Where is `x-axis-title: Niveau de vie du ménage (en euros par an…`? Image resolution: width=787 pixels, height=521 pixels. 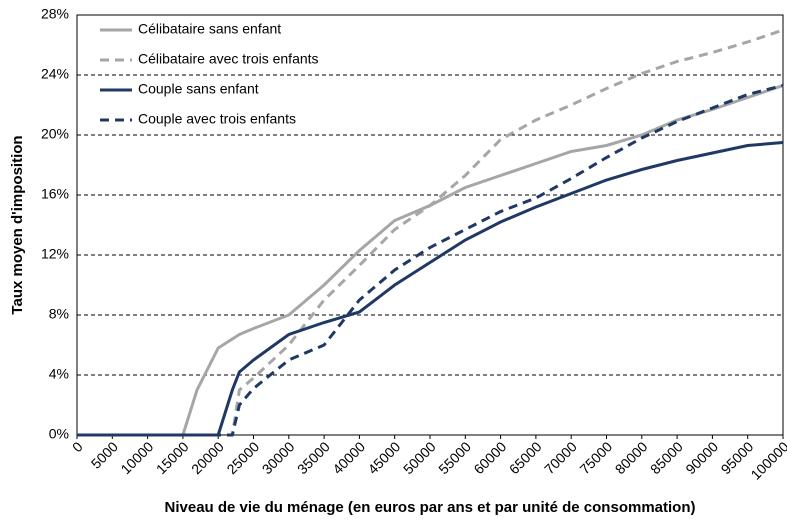
x-axis-title: Niveau de vie du ménage (en euros par an… is located at coordinates (430, 507).